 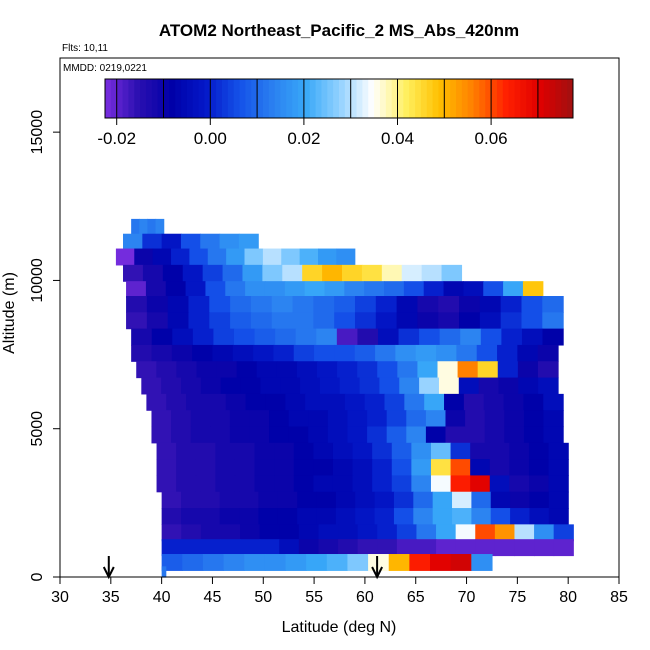 What do you see at coordinates (108, 573) in the screenshot?
I see `flight-arrow-head` at bounding box center [108, 573].